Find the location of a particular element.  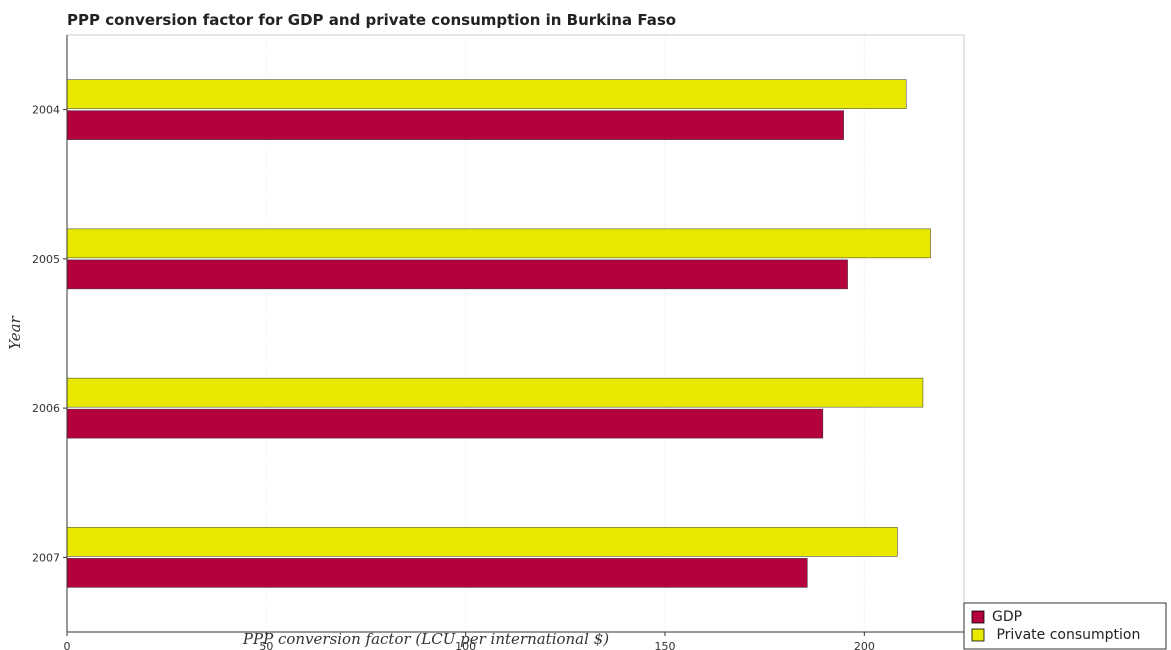

y-tick-label: 2007 is located at coordinates (46, 557).